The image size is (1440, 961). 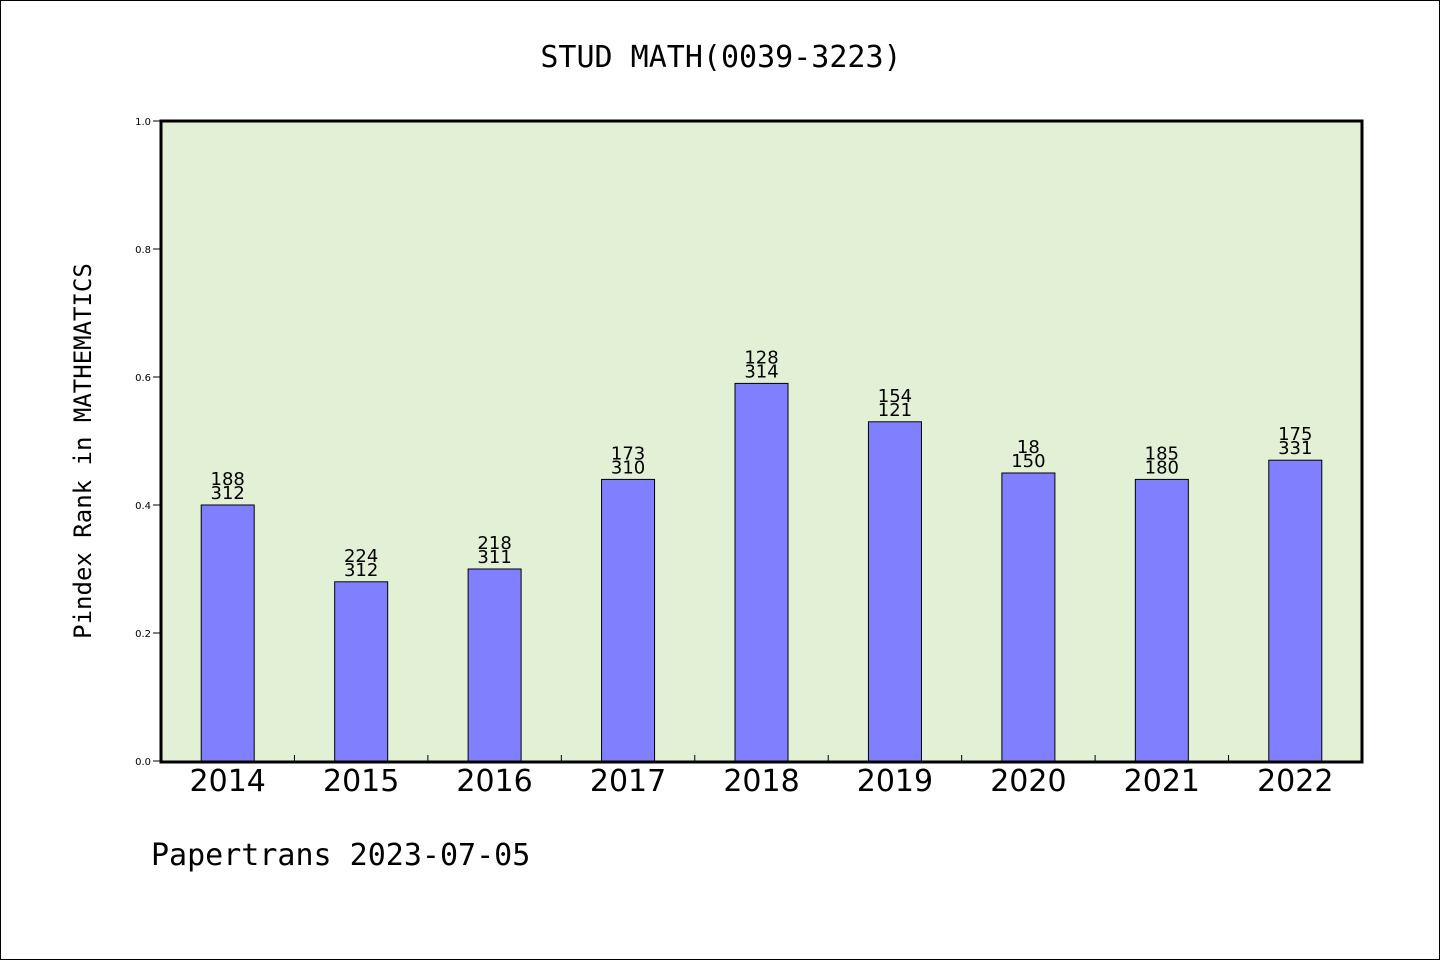 What do you see at coordinates (628, 453) in the screenshot?
I see `data-label-top-2017: 173` at bounding box center [628, 453].